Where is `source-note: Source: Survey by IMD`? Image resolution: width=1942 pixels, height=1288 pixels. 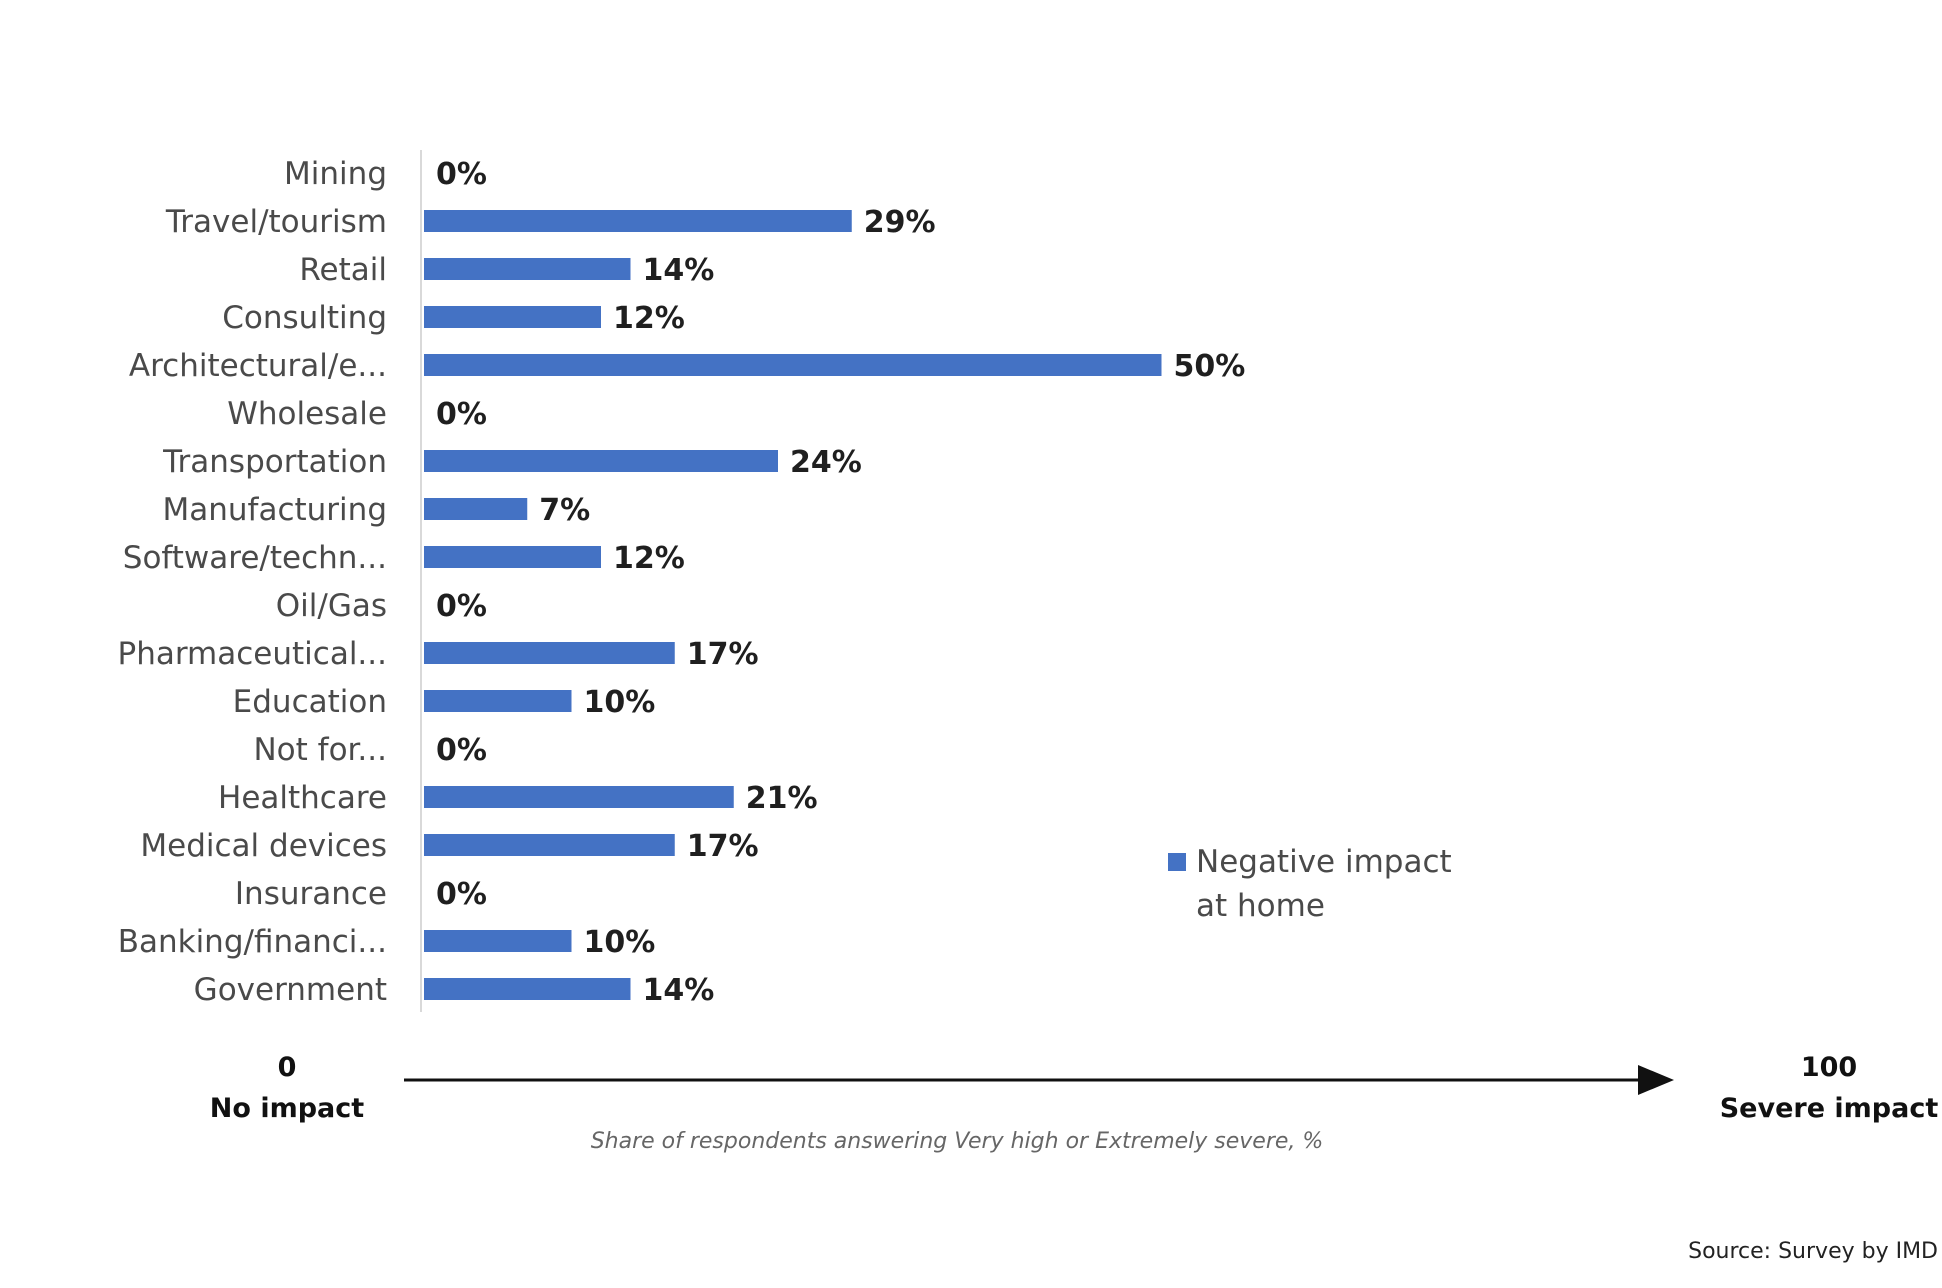
source-note: Source: Survey by IMD is located at coordinates (1813, 1251).